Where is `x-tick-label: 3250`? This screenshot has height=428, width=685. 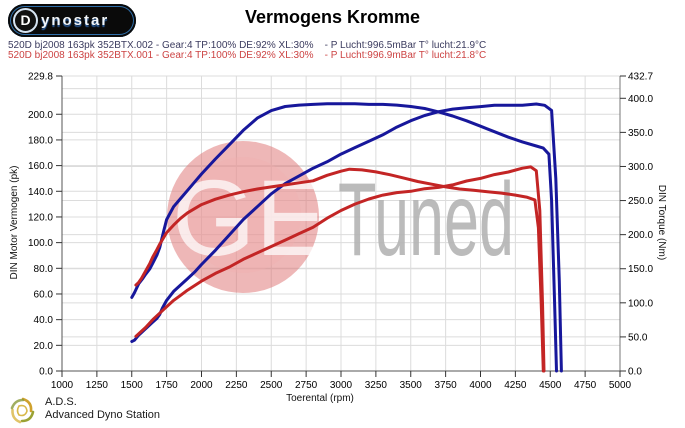
x-tick-label: 3250 is located at coordinates (376, 385).